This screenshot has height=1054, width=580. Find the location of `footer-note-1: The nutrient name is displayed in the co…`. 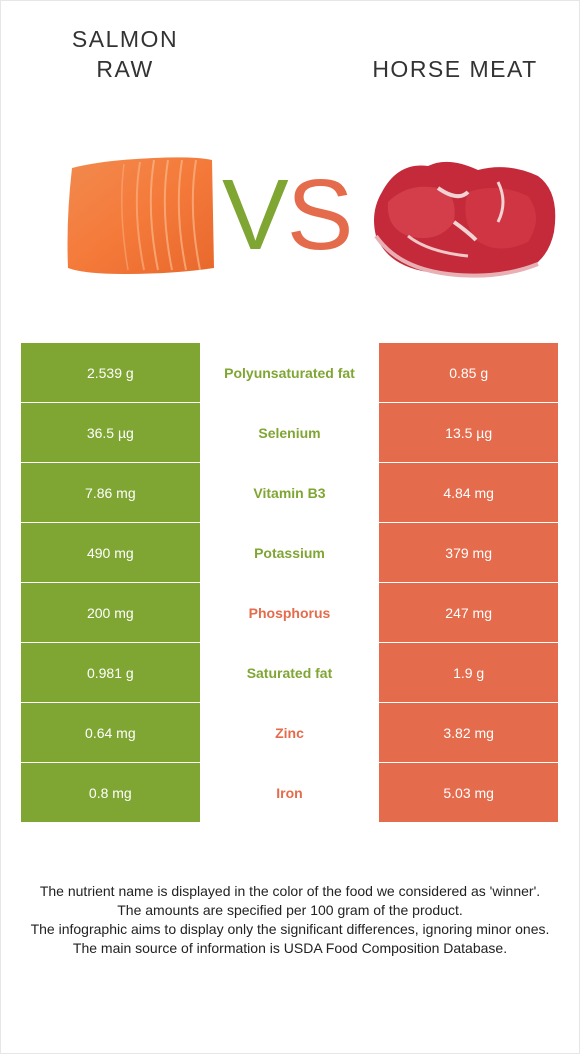

footer-note-1: The nutrient name is displayed in the co… is located at coordinates (290, 891).